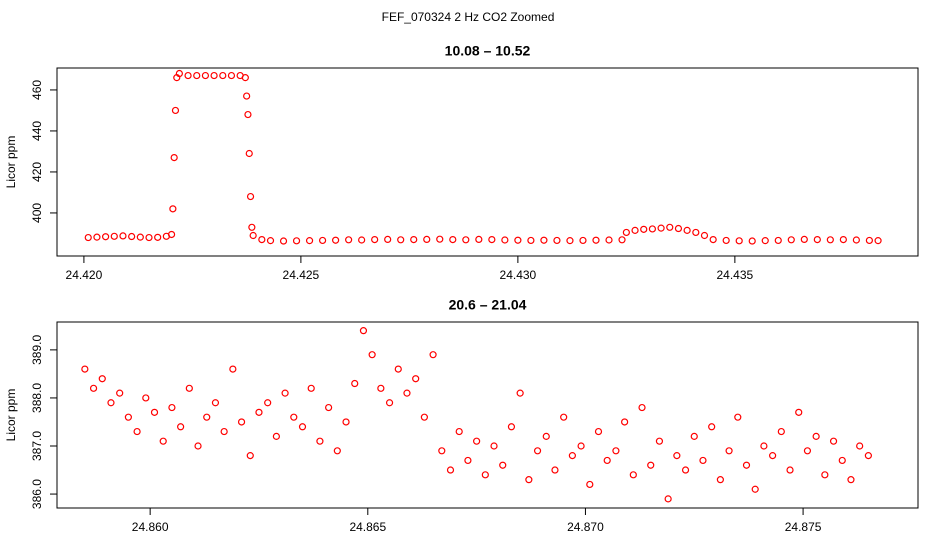  What do you see at coordinates (84, 275) in the screenshot?
I see `x-tick-label: 24.420` at bounding box center [84, 275].